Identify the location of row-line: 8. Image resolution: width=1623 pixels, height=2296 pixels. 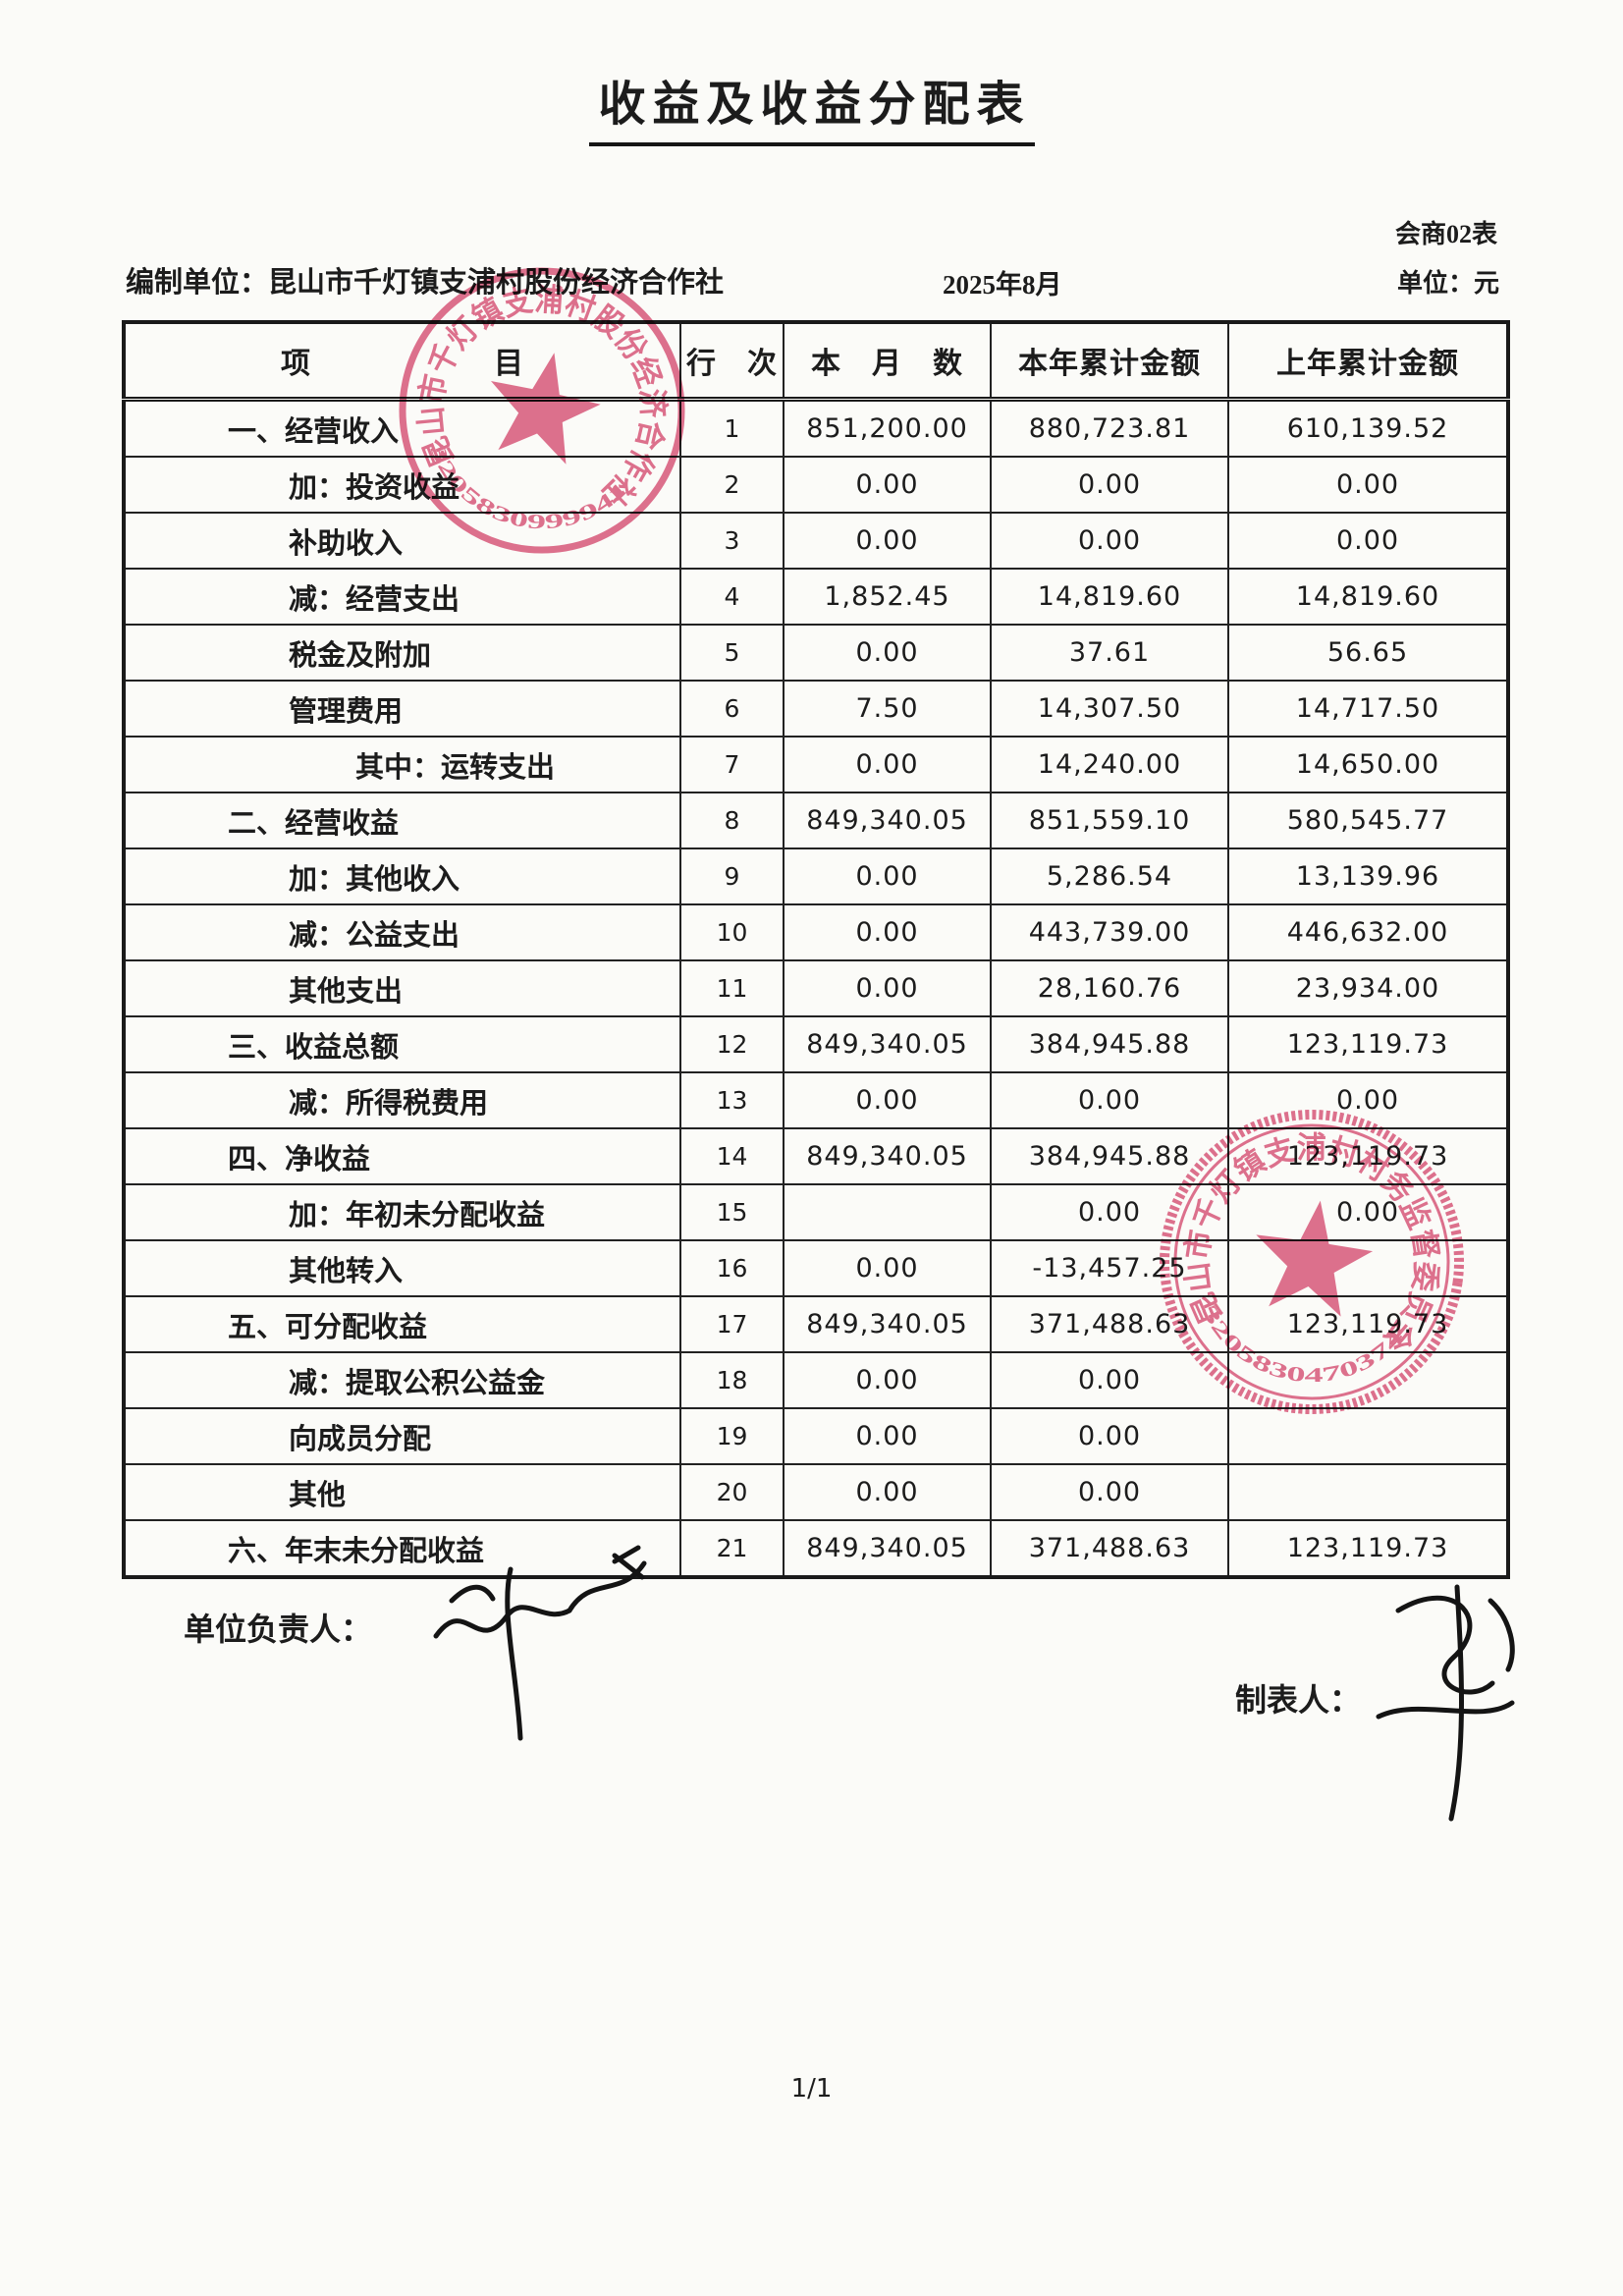
(731, 820).